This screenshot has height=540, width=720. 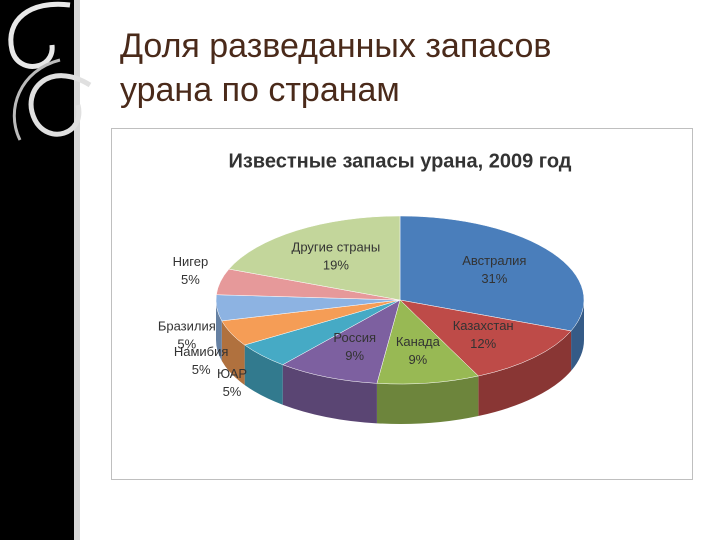 What do you see at coordinates (187, 325) in the screenshot?
I see `slice-label: Бразилия` at bounding box center [187, 325].